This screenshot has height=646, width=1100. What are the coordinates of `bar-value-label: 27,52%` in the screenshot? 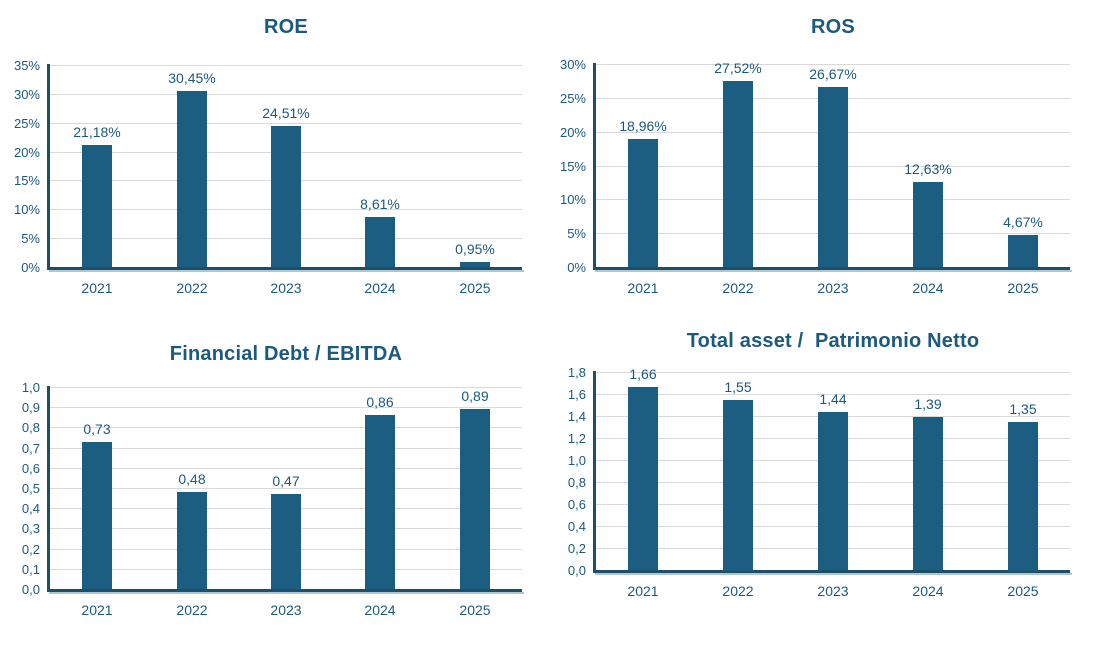 It's located at (738, 68).